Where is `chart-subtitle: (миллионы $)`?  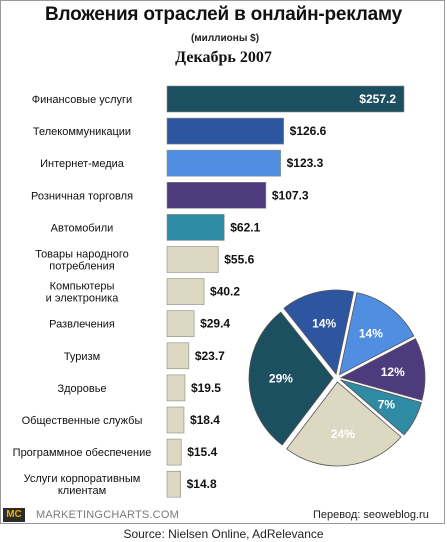 chart-subtitle: (миллионы $) is located at coordinates (225, 38).